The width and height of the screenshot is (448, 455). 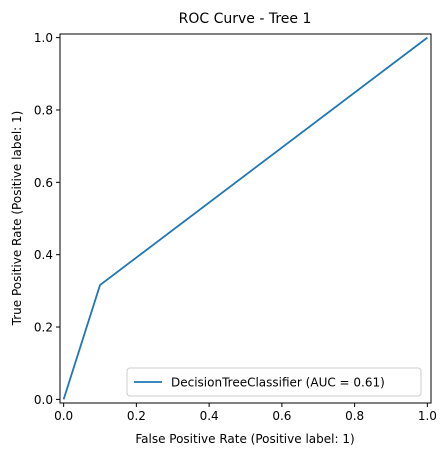 I want to click on x-tick-label: 0.0, so click(x=63, y=416).